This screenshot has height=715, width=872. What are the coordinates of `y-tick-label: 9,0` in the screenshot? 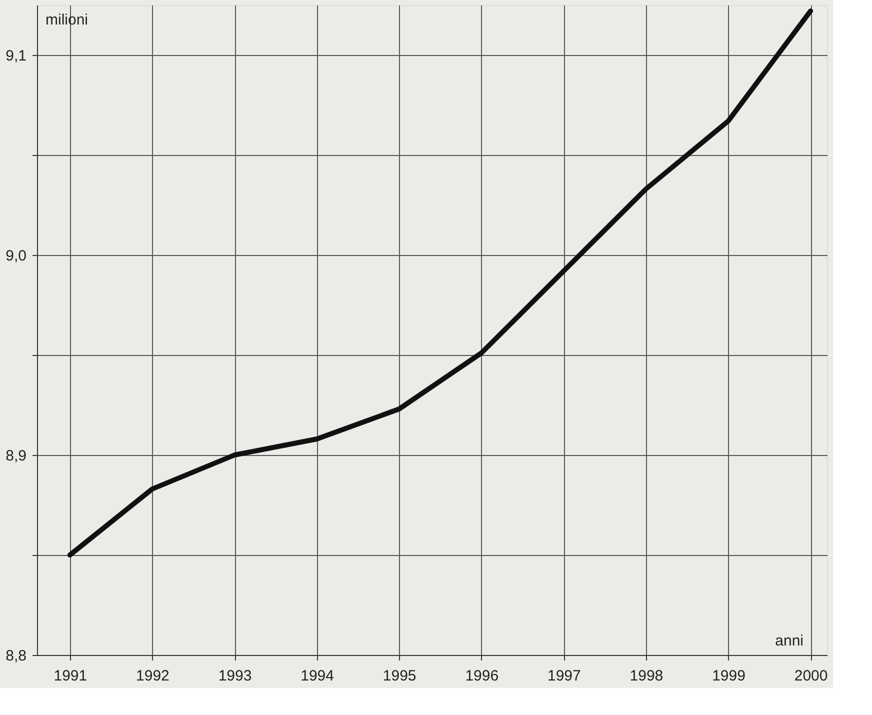 It's located at (16, 256).